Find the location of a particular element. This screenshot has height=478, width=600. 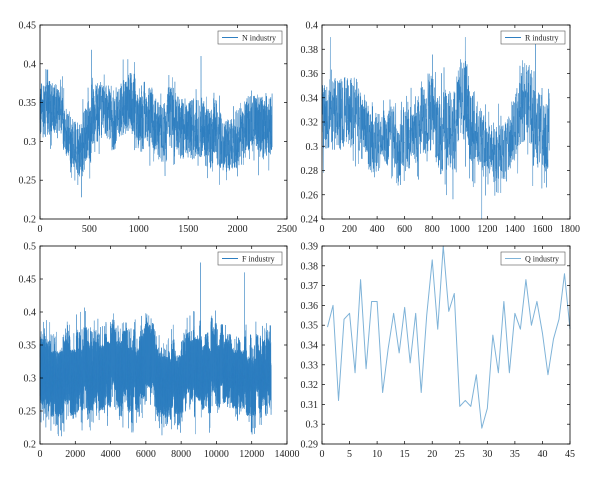

x-tick-label: 200 is located at coordinates (349, 229).